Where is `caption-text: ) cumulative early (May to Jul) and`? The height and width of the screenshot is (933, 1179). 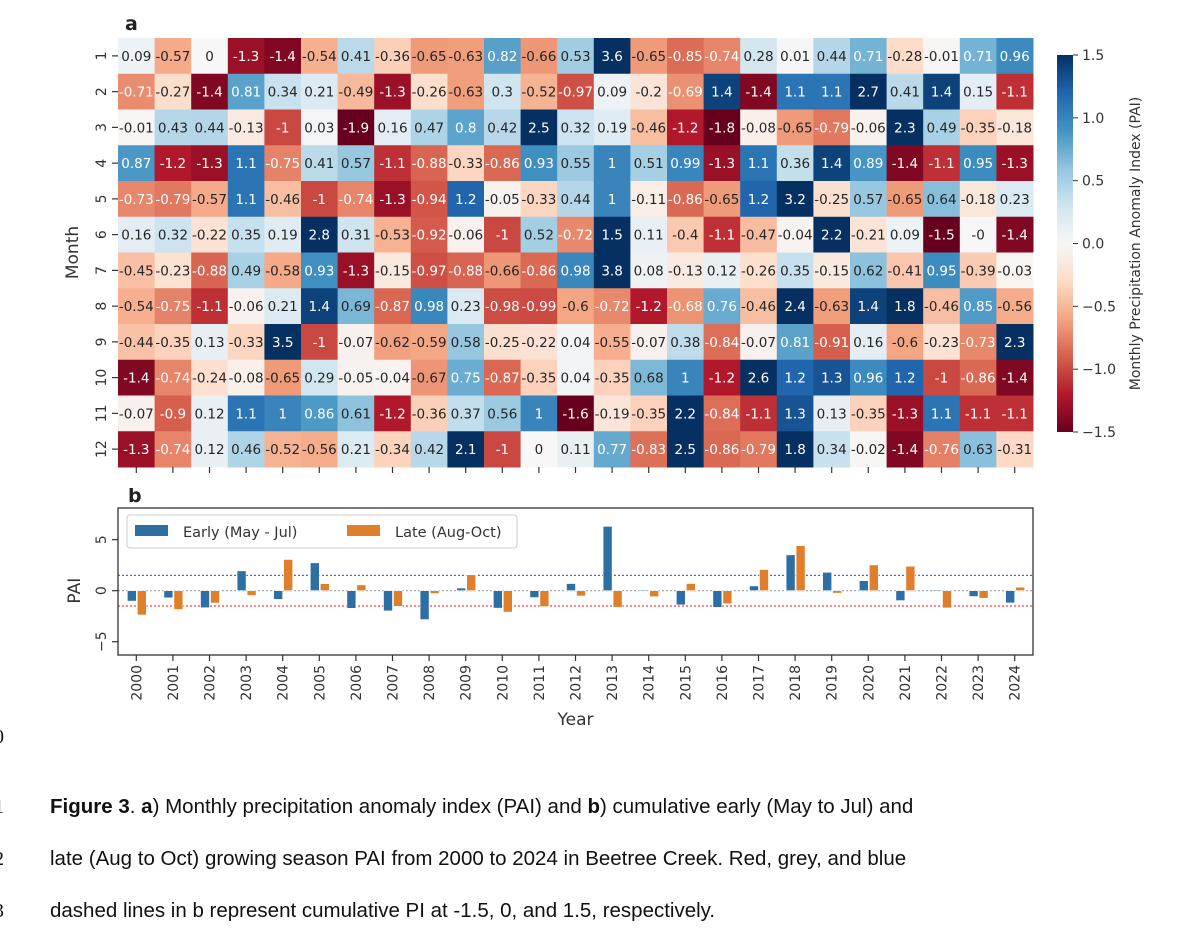 caption-text: ) cumulative early (May to Jul) and is located at coordinates (756, 806).